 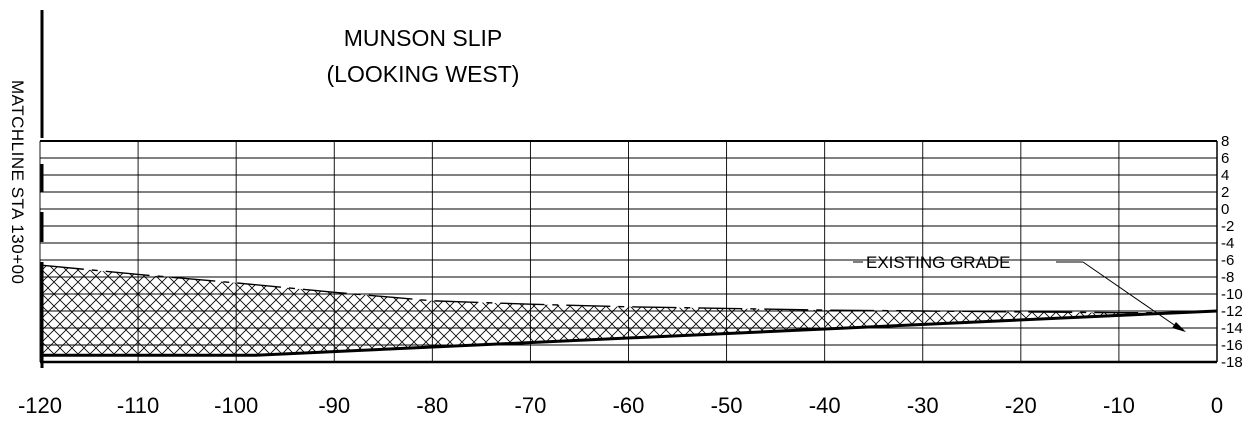 What do you see at coordinates (1021, 405) in the screenshot?
I see `x-tick-label: -20` at bounding box center [1021, 405].